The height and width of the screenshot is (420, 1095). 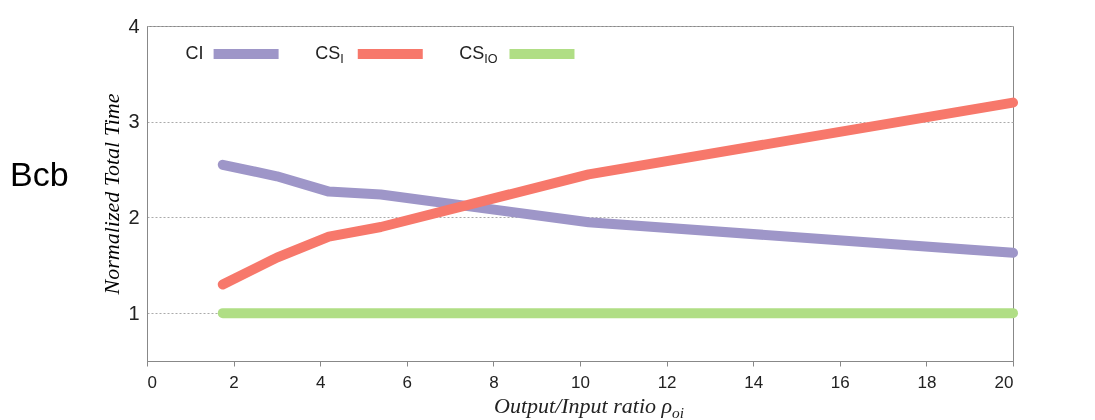 What do you see at coordinates (1004, 382) in the screenshot?
I see `x-tick-label: 20` at bounding box center [1004, 382].